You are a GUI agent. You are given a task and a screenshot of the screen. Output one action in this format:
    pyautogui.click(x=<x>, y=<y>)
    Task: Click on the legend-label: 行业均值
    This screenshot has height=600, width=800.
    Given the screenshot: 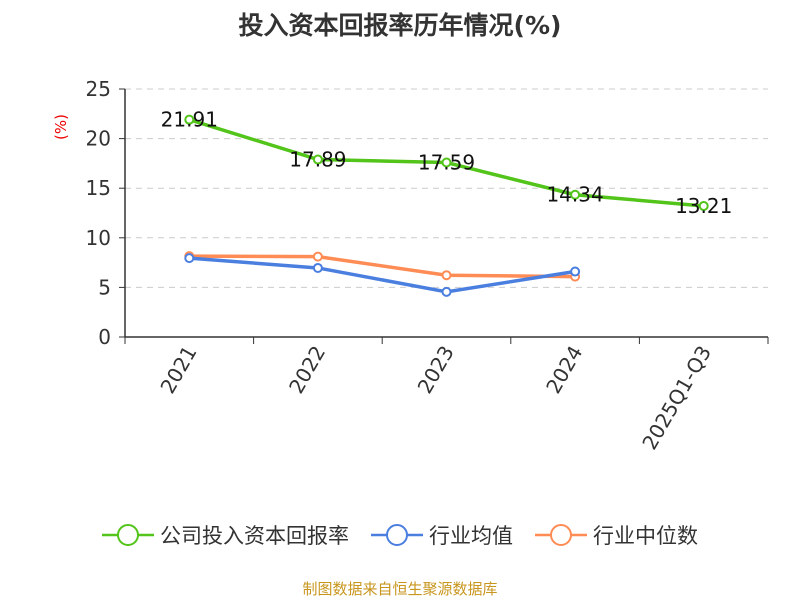 What is the action you would take?
    pyautogui.click(x=471, y=536)
    